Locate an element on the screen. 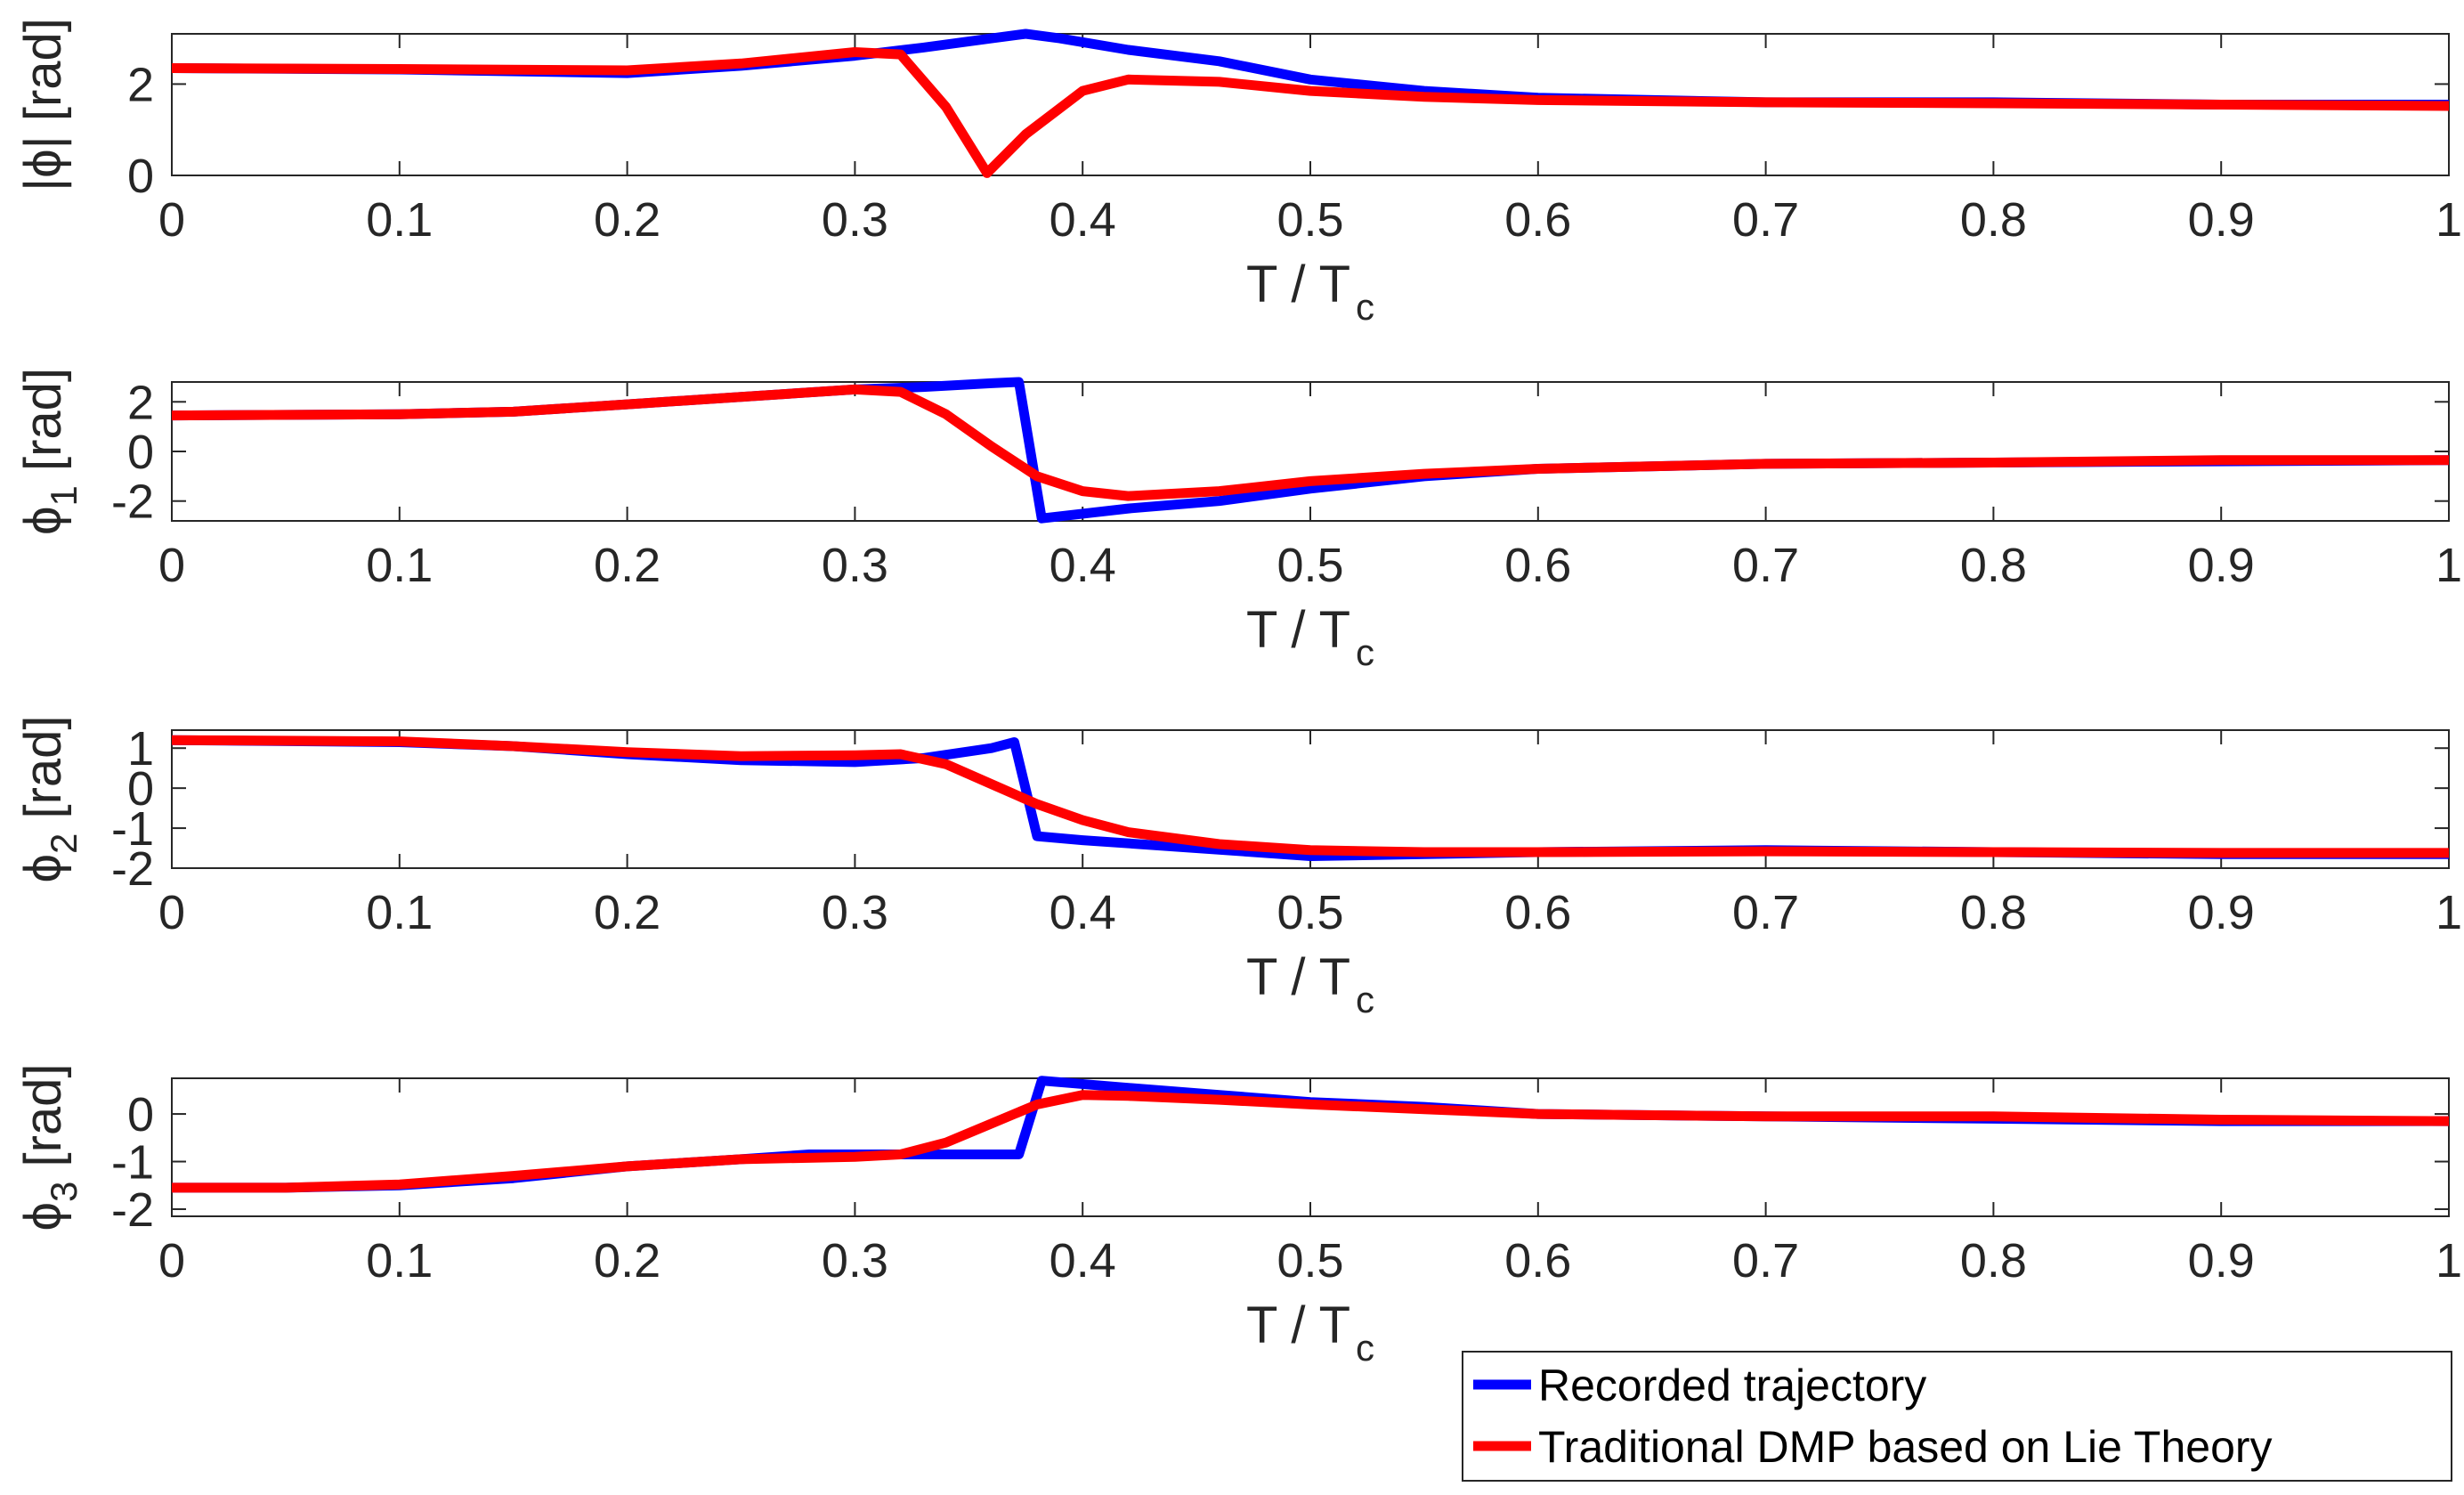 The image size is (2464, 1495). legend-box is located at coordinates (1957, 1416).